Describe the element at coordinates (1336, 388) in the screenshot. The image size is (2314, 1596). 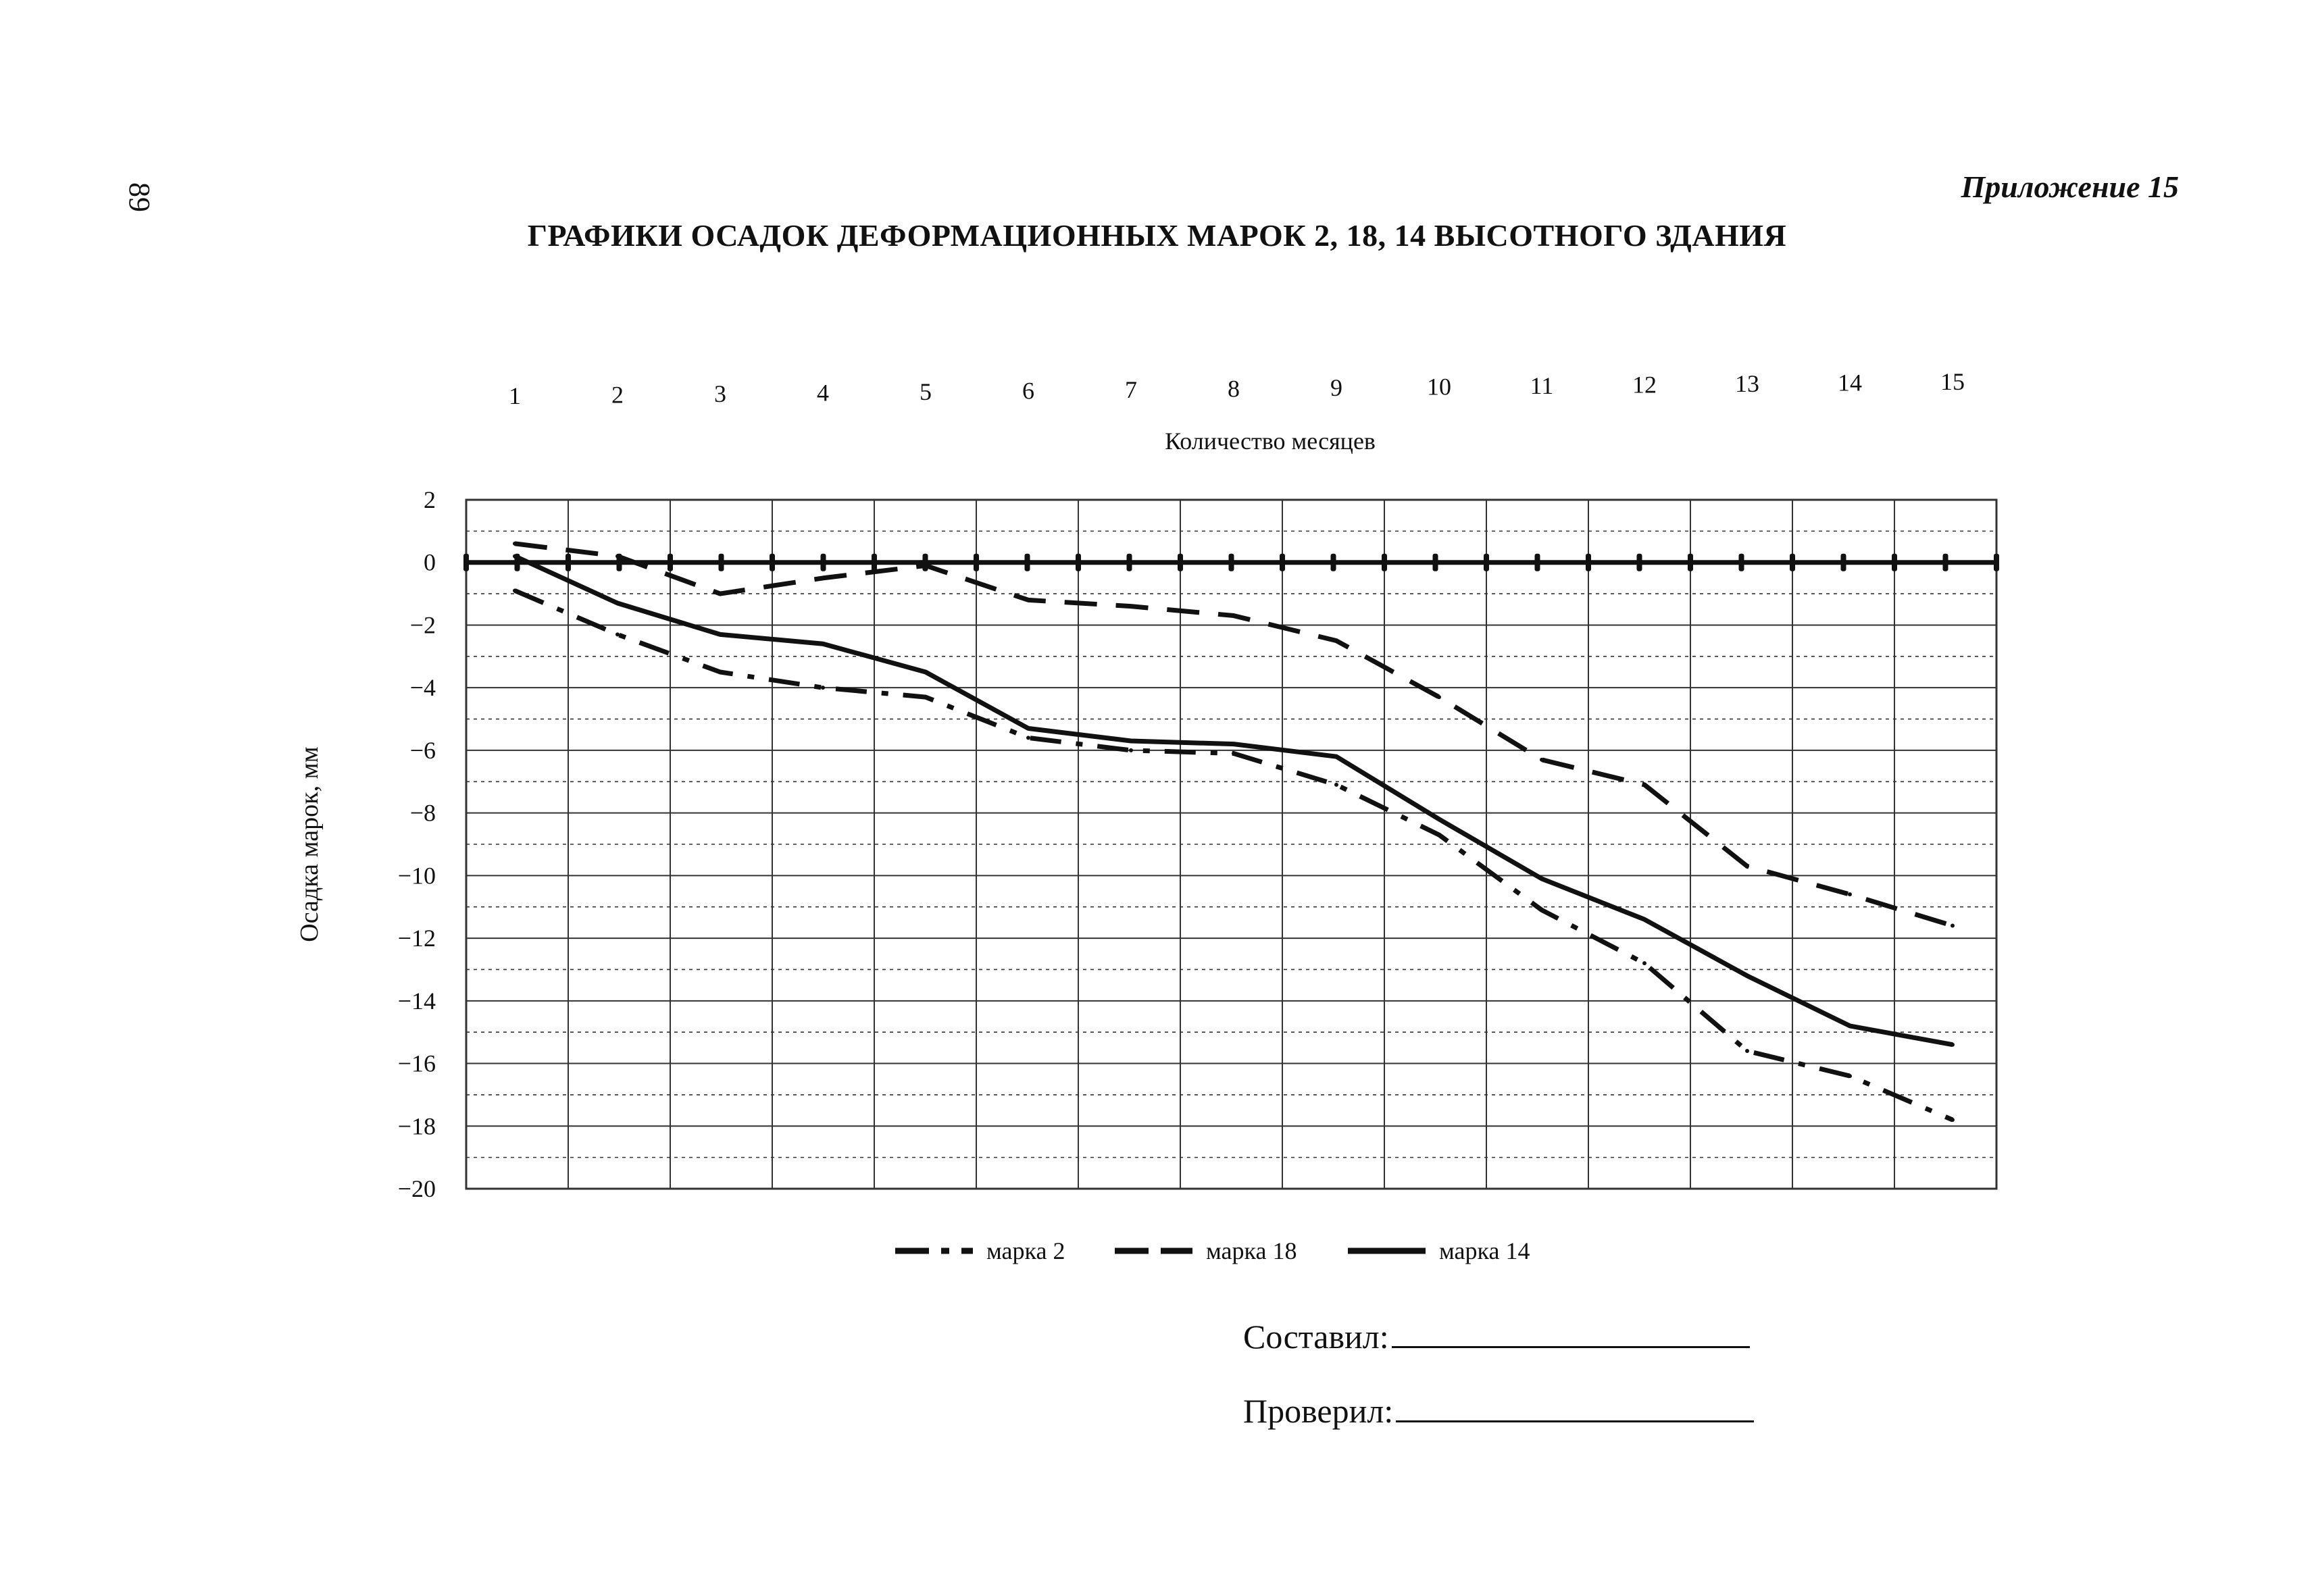
I see `x-tick-label: 9` at that location.